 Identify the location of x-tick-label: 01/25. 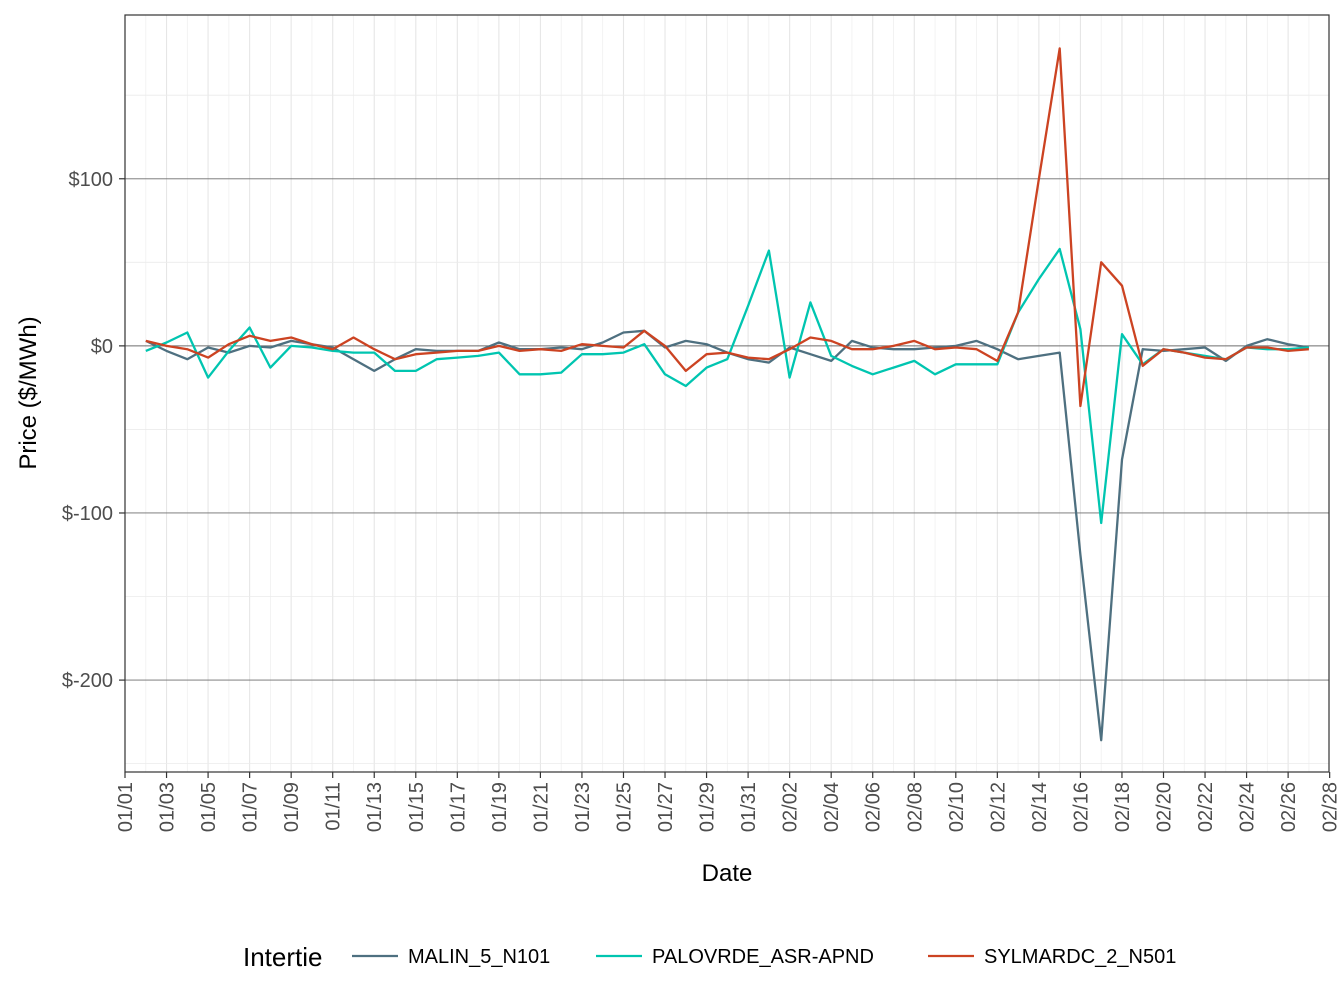
(624, 807).